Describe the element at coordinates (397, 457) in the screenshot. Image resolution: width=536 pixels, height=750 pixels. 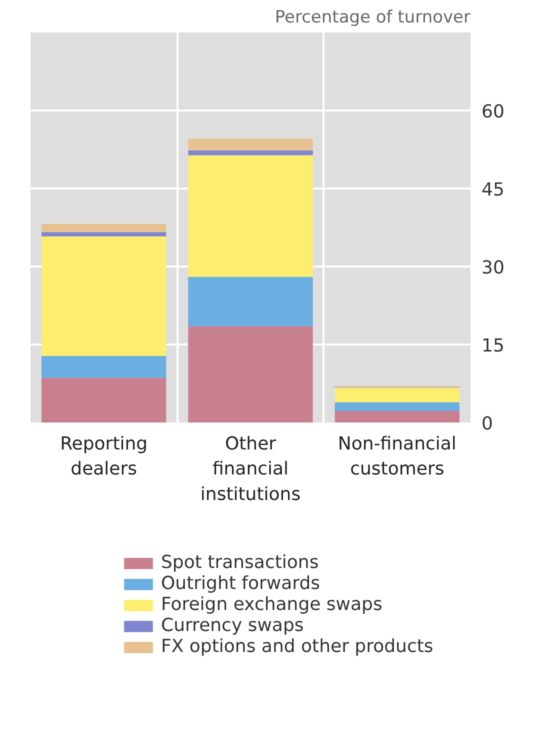
I see `x-tick-label: Non-financial customers` at that location.